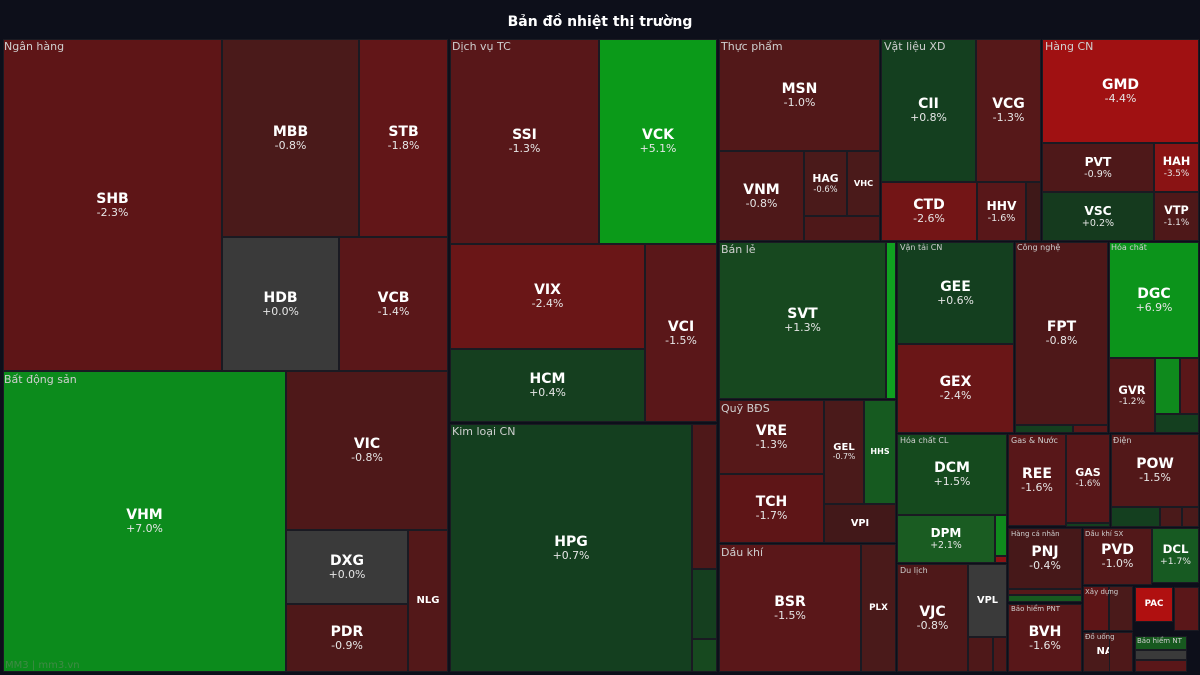 The width and height of the screenshot is (1200, 675). What do you see at coordinates (863, 183) in the screenshot?
I see `stock-tile-vhc: VHC` at bounding box center [863, 183].